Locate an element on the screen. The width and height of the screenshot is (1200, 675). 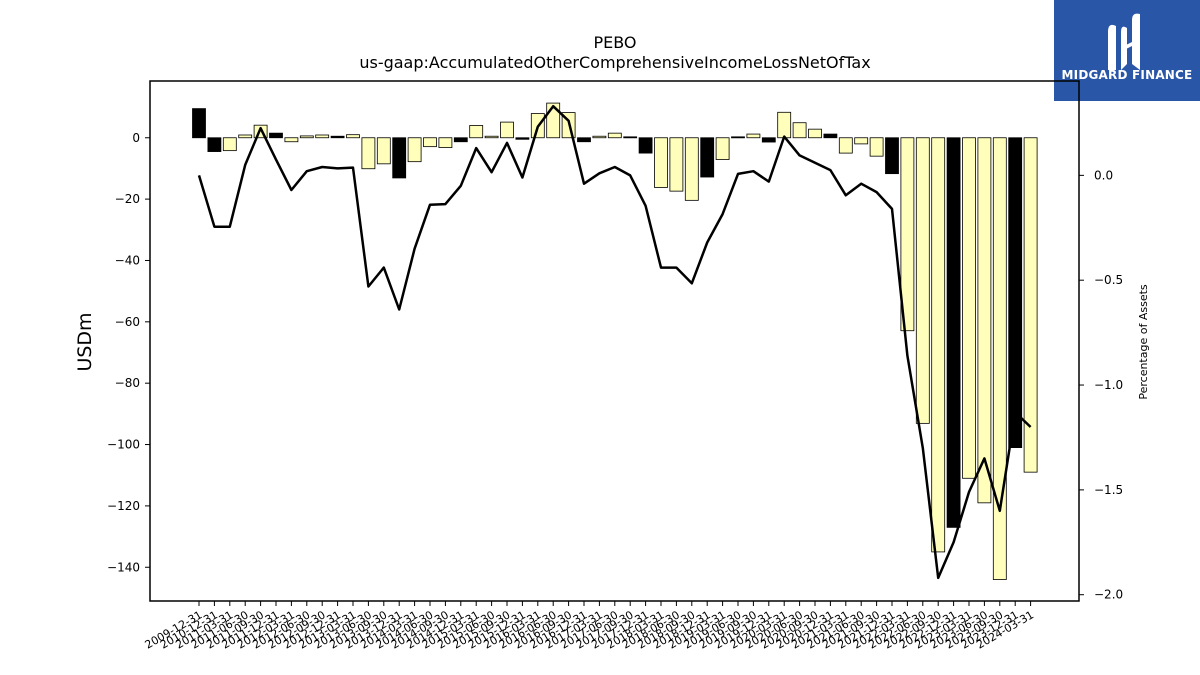
y2-axis-label: Percentage of Assets is located at coordinates (1143, 342).